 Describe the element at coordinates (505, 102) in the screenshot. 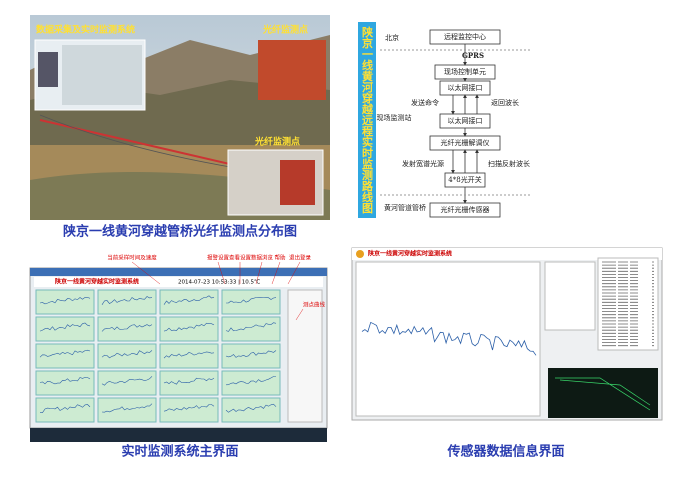

I see `edge-label: 返回波长` at that location.